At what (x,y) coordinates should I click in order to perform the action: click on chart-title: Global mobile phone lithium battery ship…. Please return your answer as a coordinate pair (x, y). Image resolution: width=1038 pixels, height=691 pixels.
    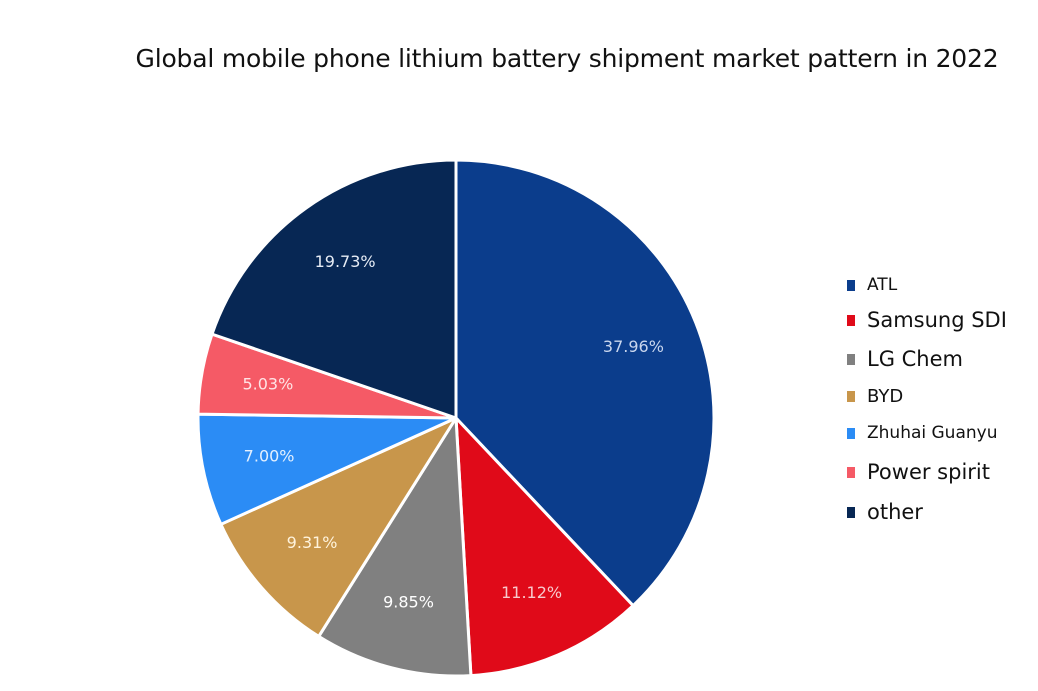
    Looking at the image, I should click on (567, 58).